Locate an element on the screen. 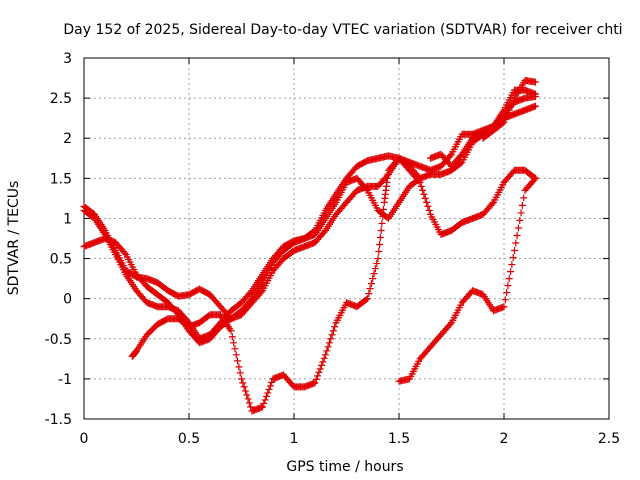 This screenshot has height=480, width=640. x-tick-label: 0.5 is located at coordinates (189, 439).